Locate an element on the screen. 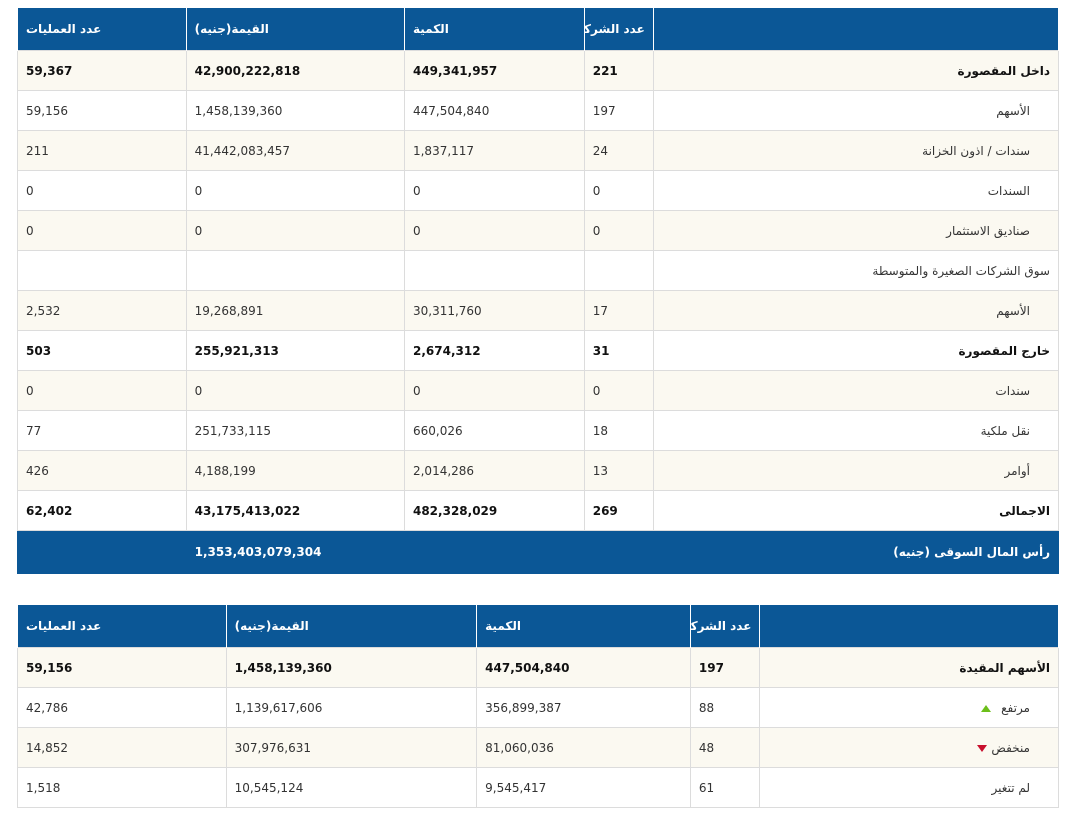 Image resolution: width=1069 pixels, height=823 pixels. cell-quantity: 449,341,957 is located at coordinates (494, 70).